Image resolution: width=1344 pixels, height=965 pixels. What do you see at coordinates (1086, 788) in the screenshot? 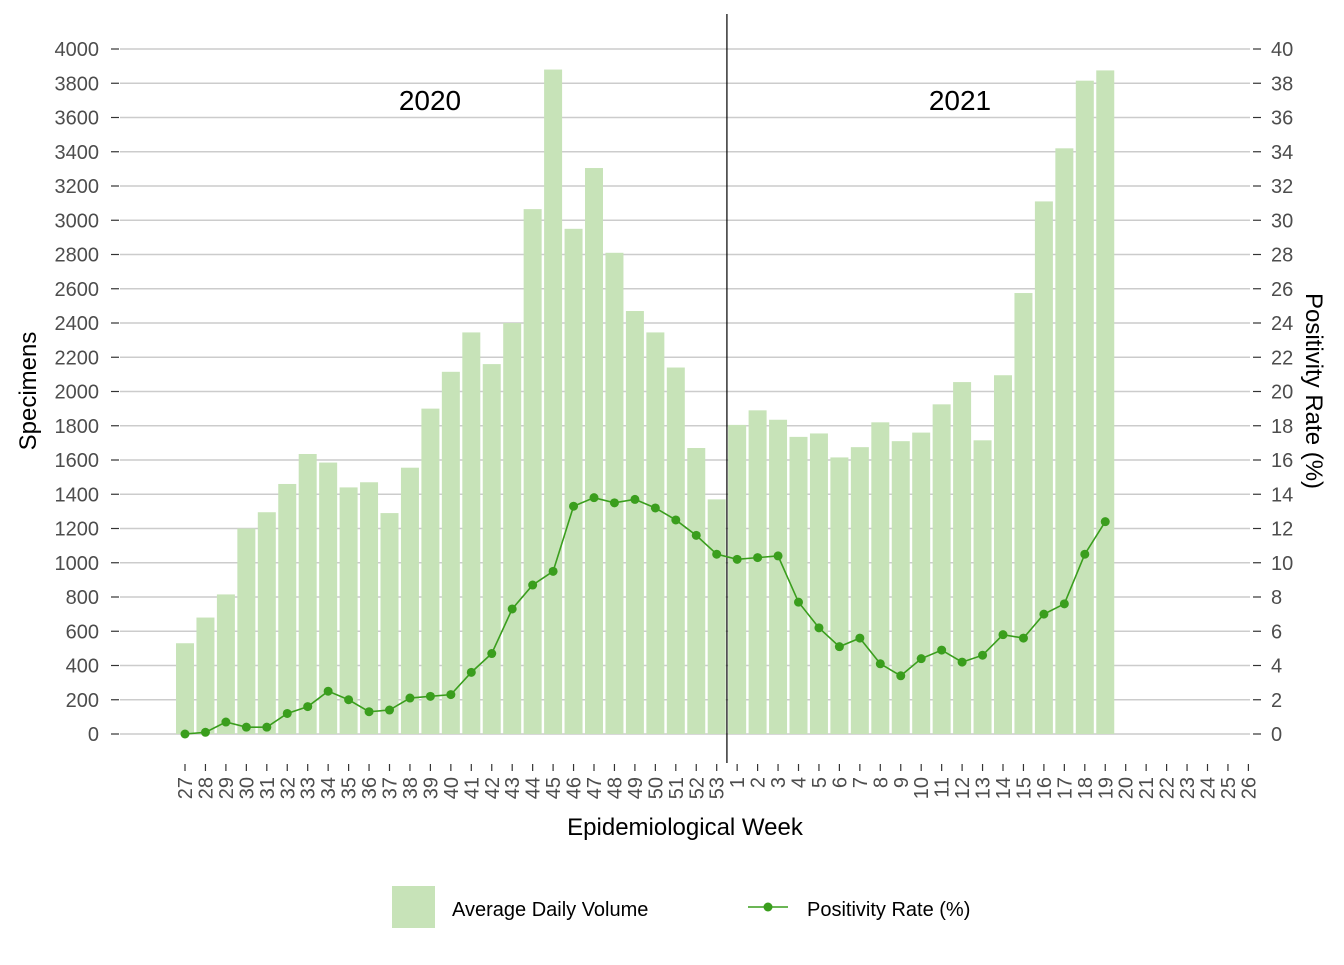
I see `x-tick-label-18: 18` at bounding box center [1086, 788].